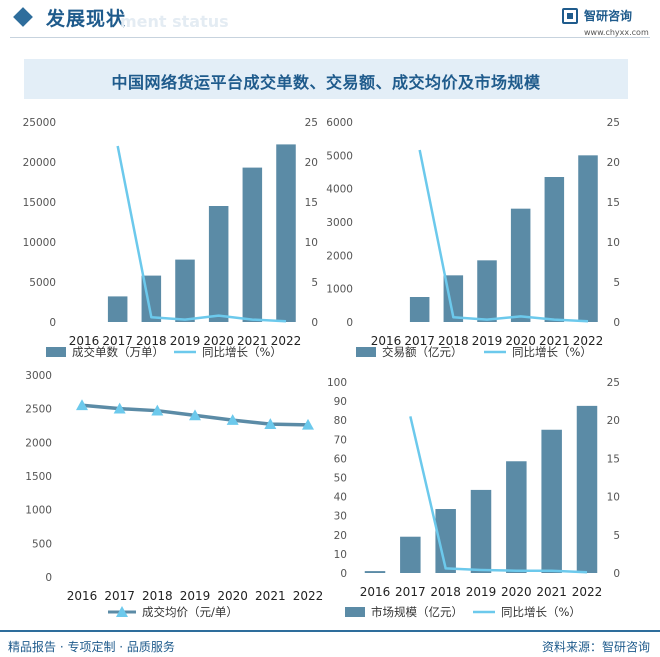 Image resolution: width=660 pixels, height=657 pixels. Describe the element at coordinates (340, 517) in the screenshot. I see `y-tick-label: 30` at that location.